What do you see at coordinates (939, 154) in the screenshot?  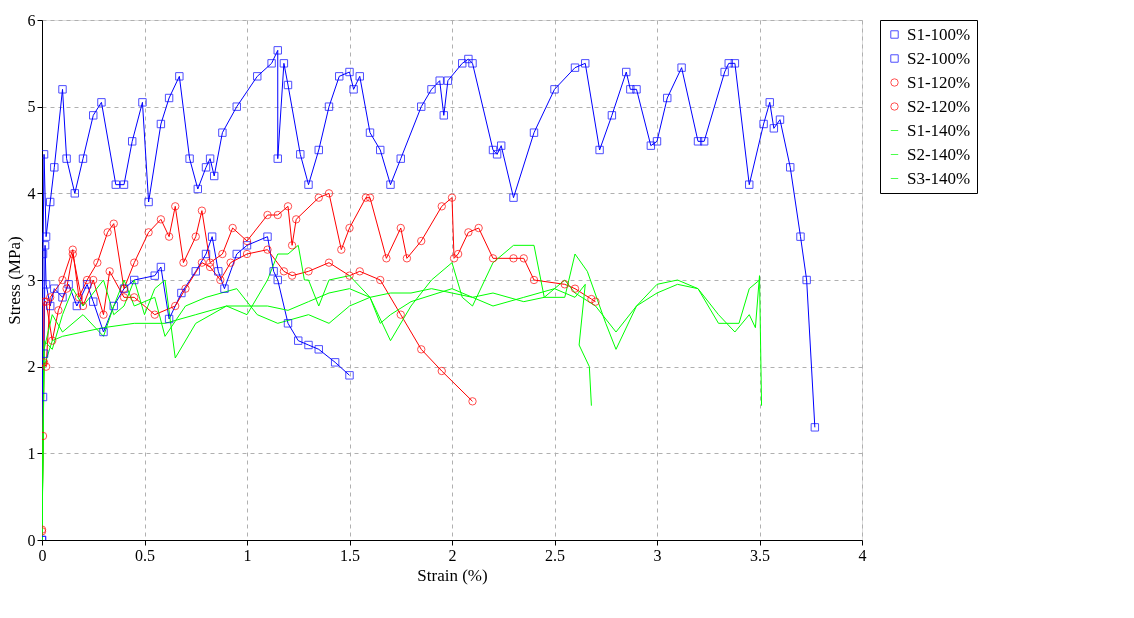 I see `legend-label: S2-140%` at bounding box center [939, 154].